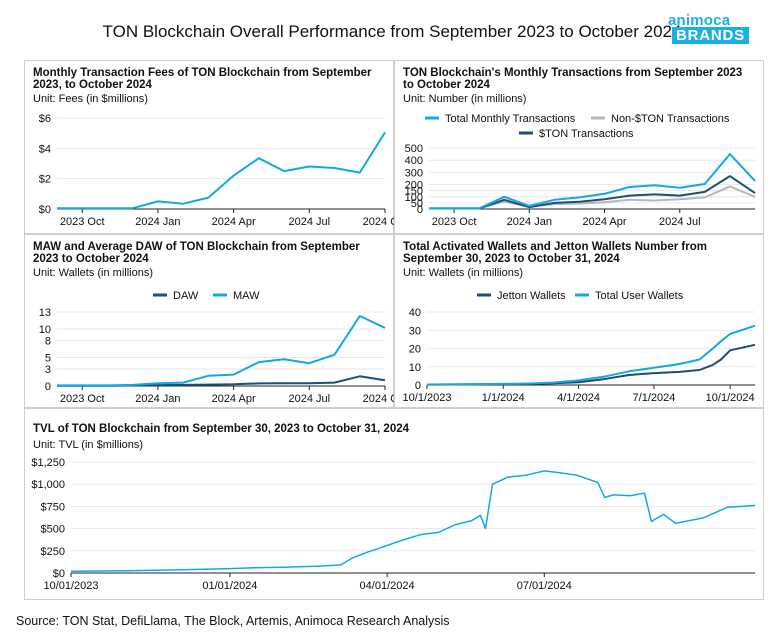 The height and width of the screenshot is (639, 784). What do you see at coordinates (510, 119) in the screenshot?
I see `legend-label: Total Monthly Transactions` at bounding box center [510, 119].